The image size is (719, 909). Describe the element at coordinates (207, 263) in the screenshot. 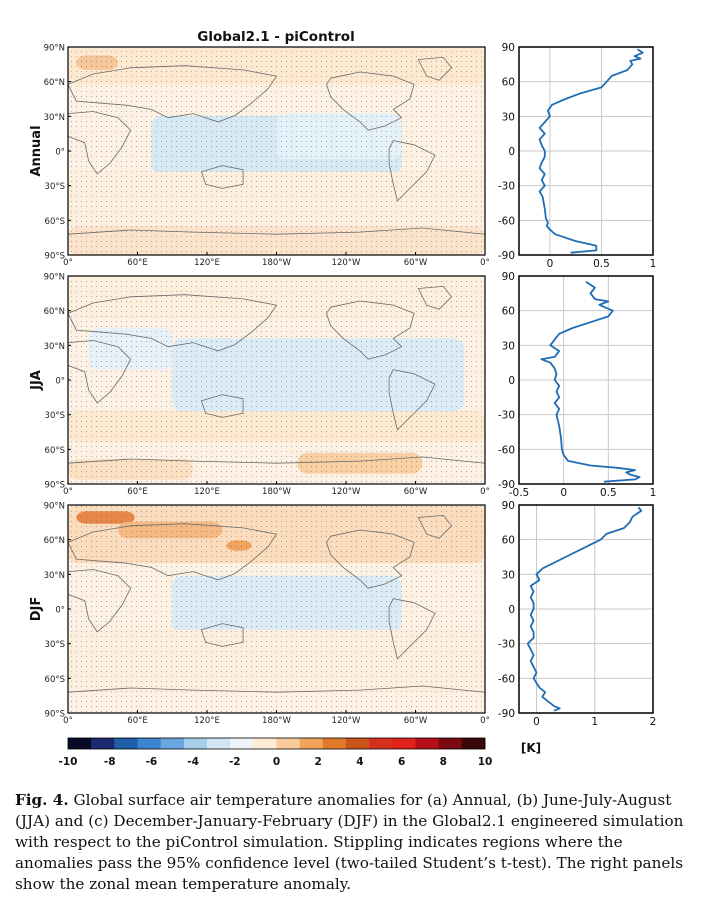

I see `lon-tick-label: 120°E` at that location.